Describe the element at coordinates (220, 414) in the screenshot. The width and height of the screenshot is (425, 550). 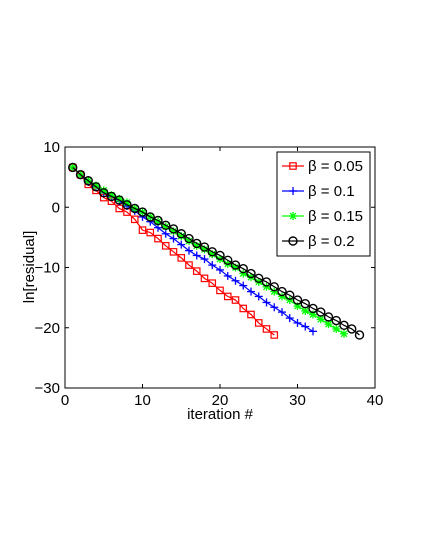
I see `x-axis-label: iteration #` at that location.